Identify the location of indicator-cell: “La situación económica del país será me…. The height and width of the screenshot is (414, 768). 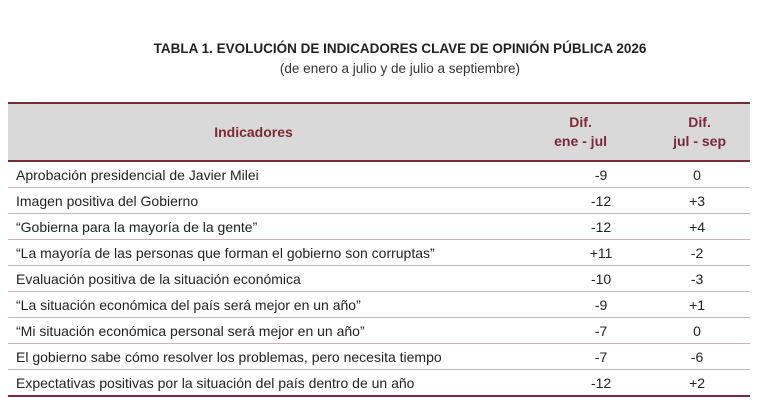
(253, 304).